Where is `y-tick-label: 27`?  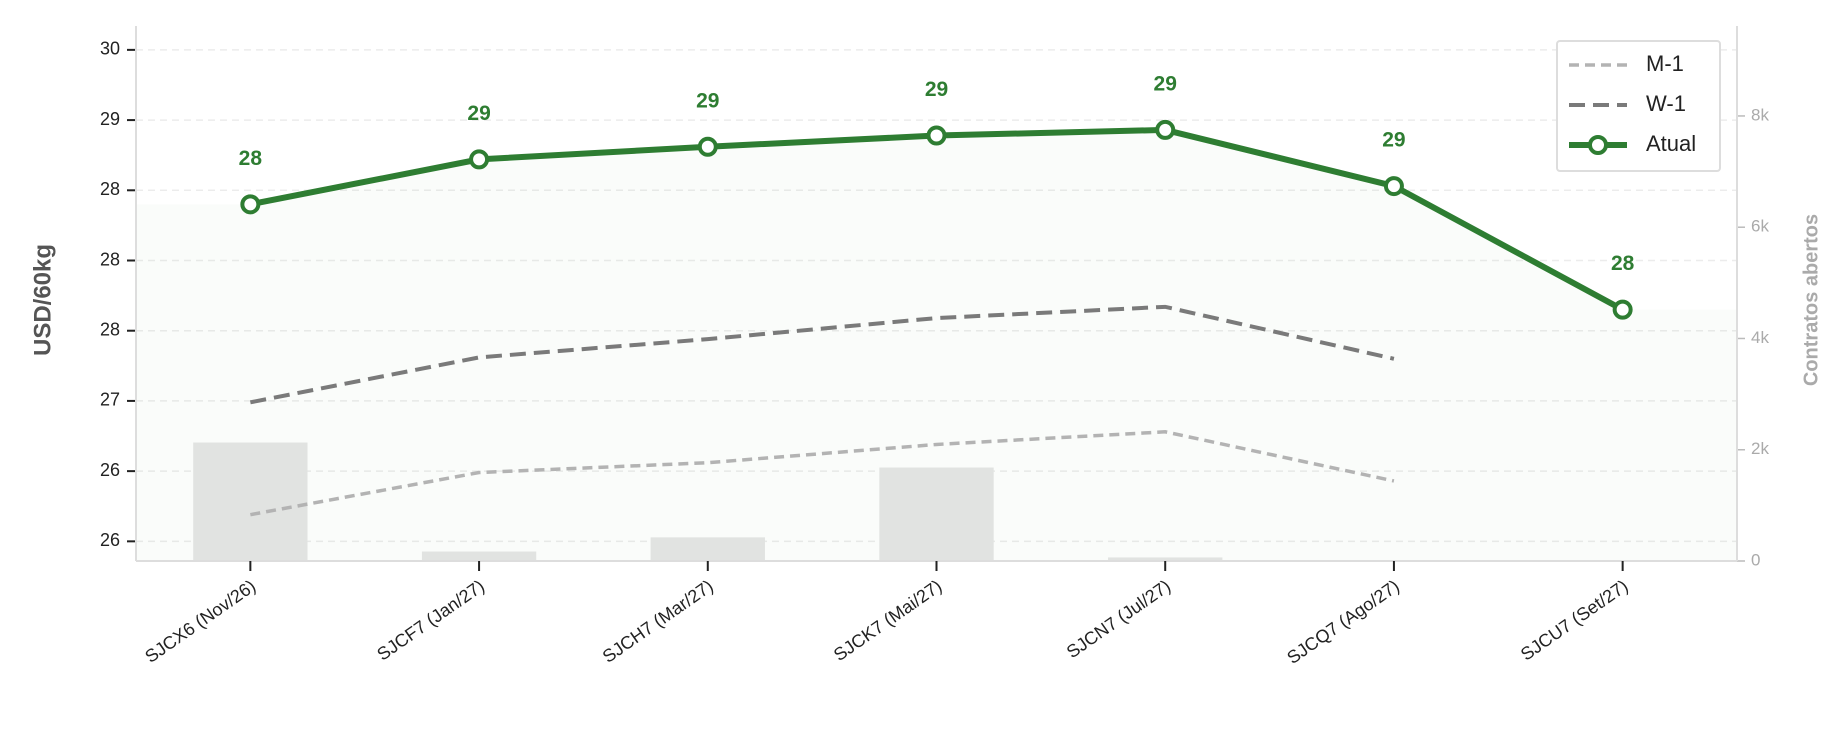
y-tick-label: 27 is located at coordinates (110, 400).